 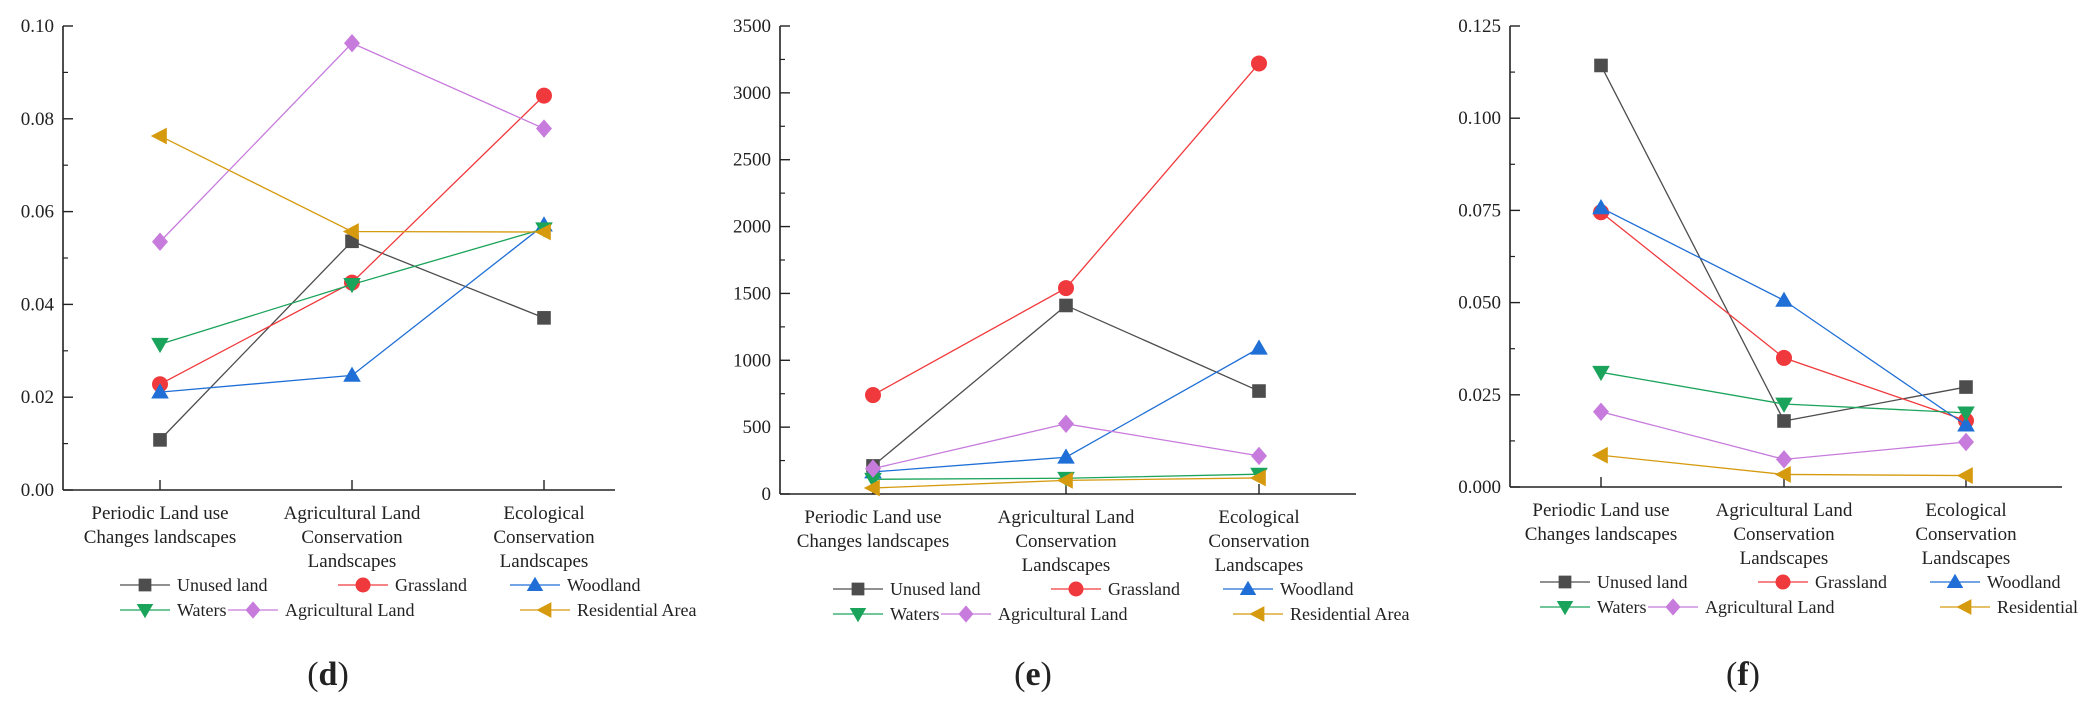 I want to click on y-tick-label: 2500, so click(x=752, y=160).